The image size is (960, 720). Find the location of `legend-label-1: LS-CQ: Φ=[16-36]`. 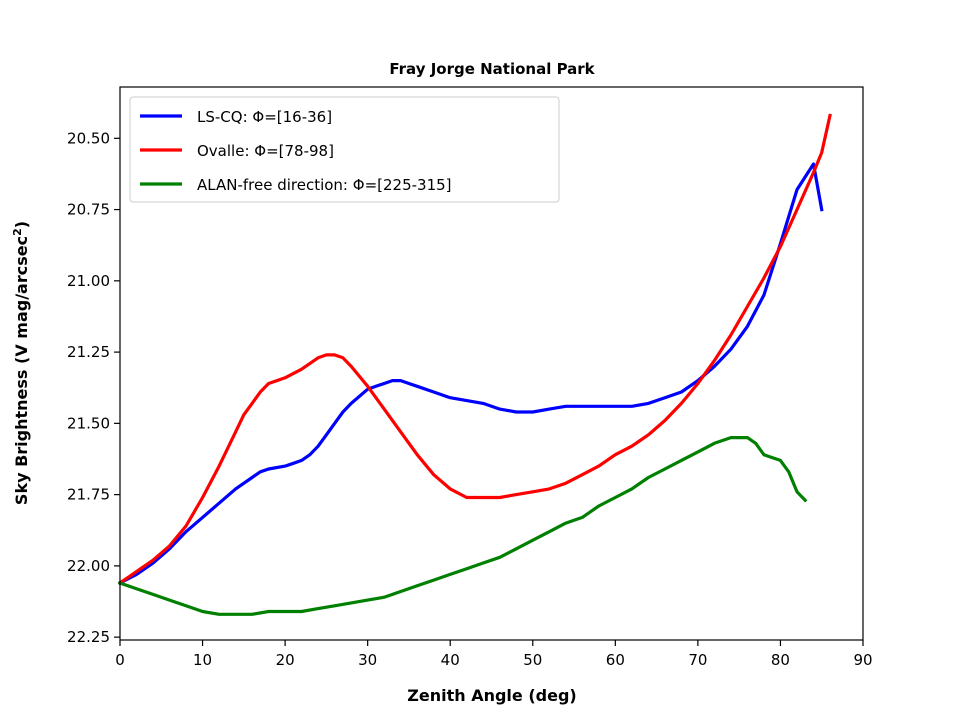

legend-label-1: LS-CQ: Φ=[16-36] is located at coordinates (264, 117).